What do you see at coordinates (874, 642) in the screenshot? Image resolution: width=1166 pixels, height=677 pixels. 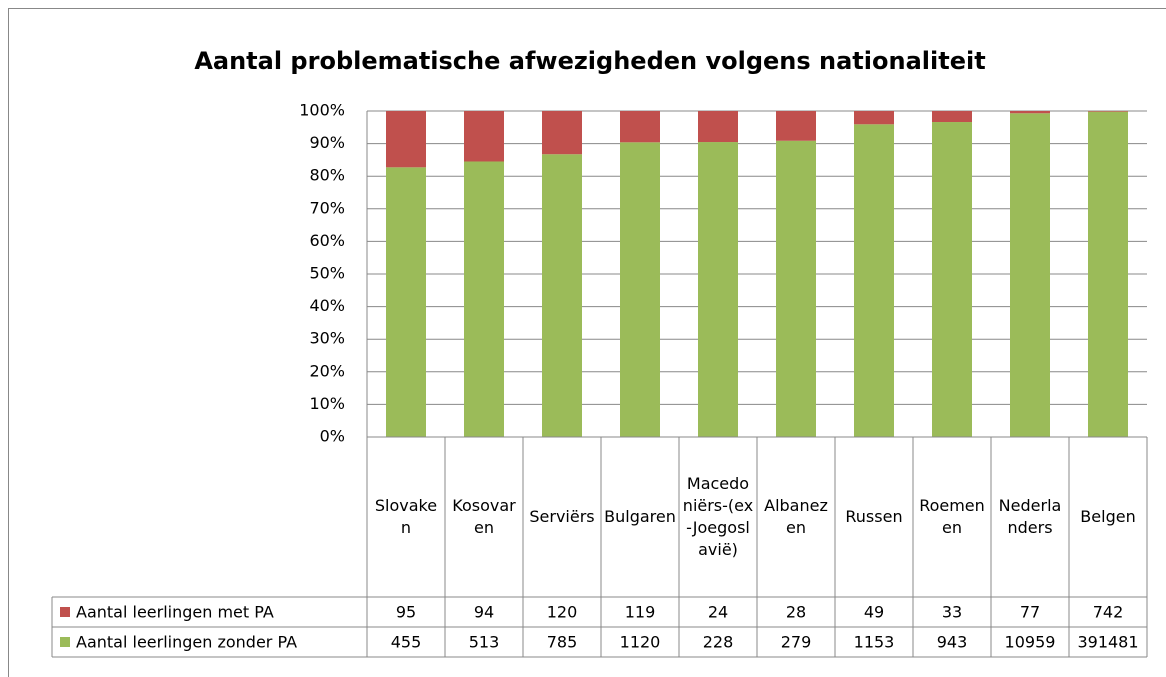 I see `table-value: 1153` at bounding box center [874, 642].